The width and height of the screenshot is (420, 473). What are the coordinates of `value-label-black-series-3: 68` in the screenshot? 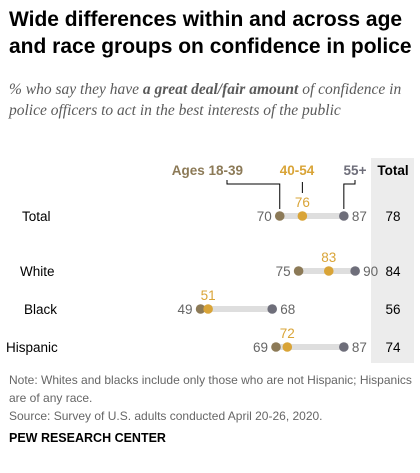 It's located at (287, 309).